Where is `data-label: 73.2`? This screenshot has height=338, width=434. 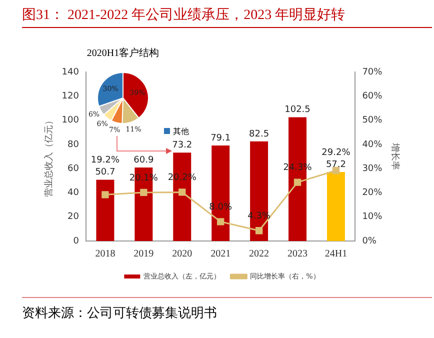 data-label: 73.2 is located at coordinates (182, 145).